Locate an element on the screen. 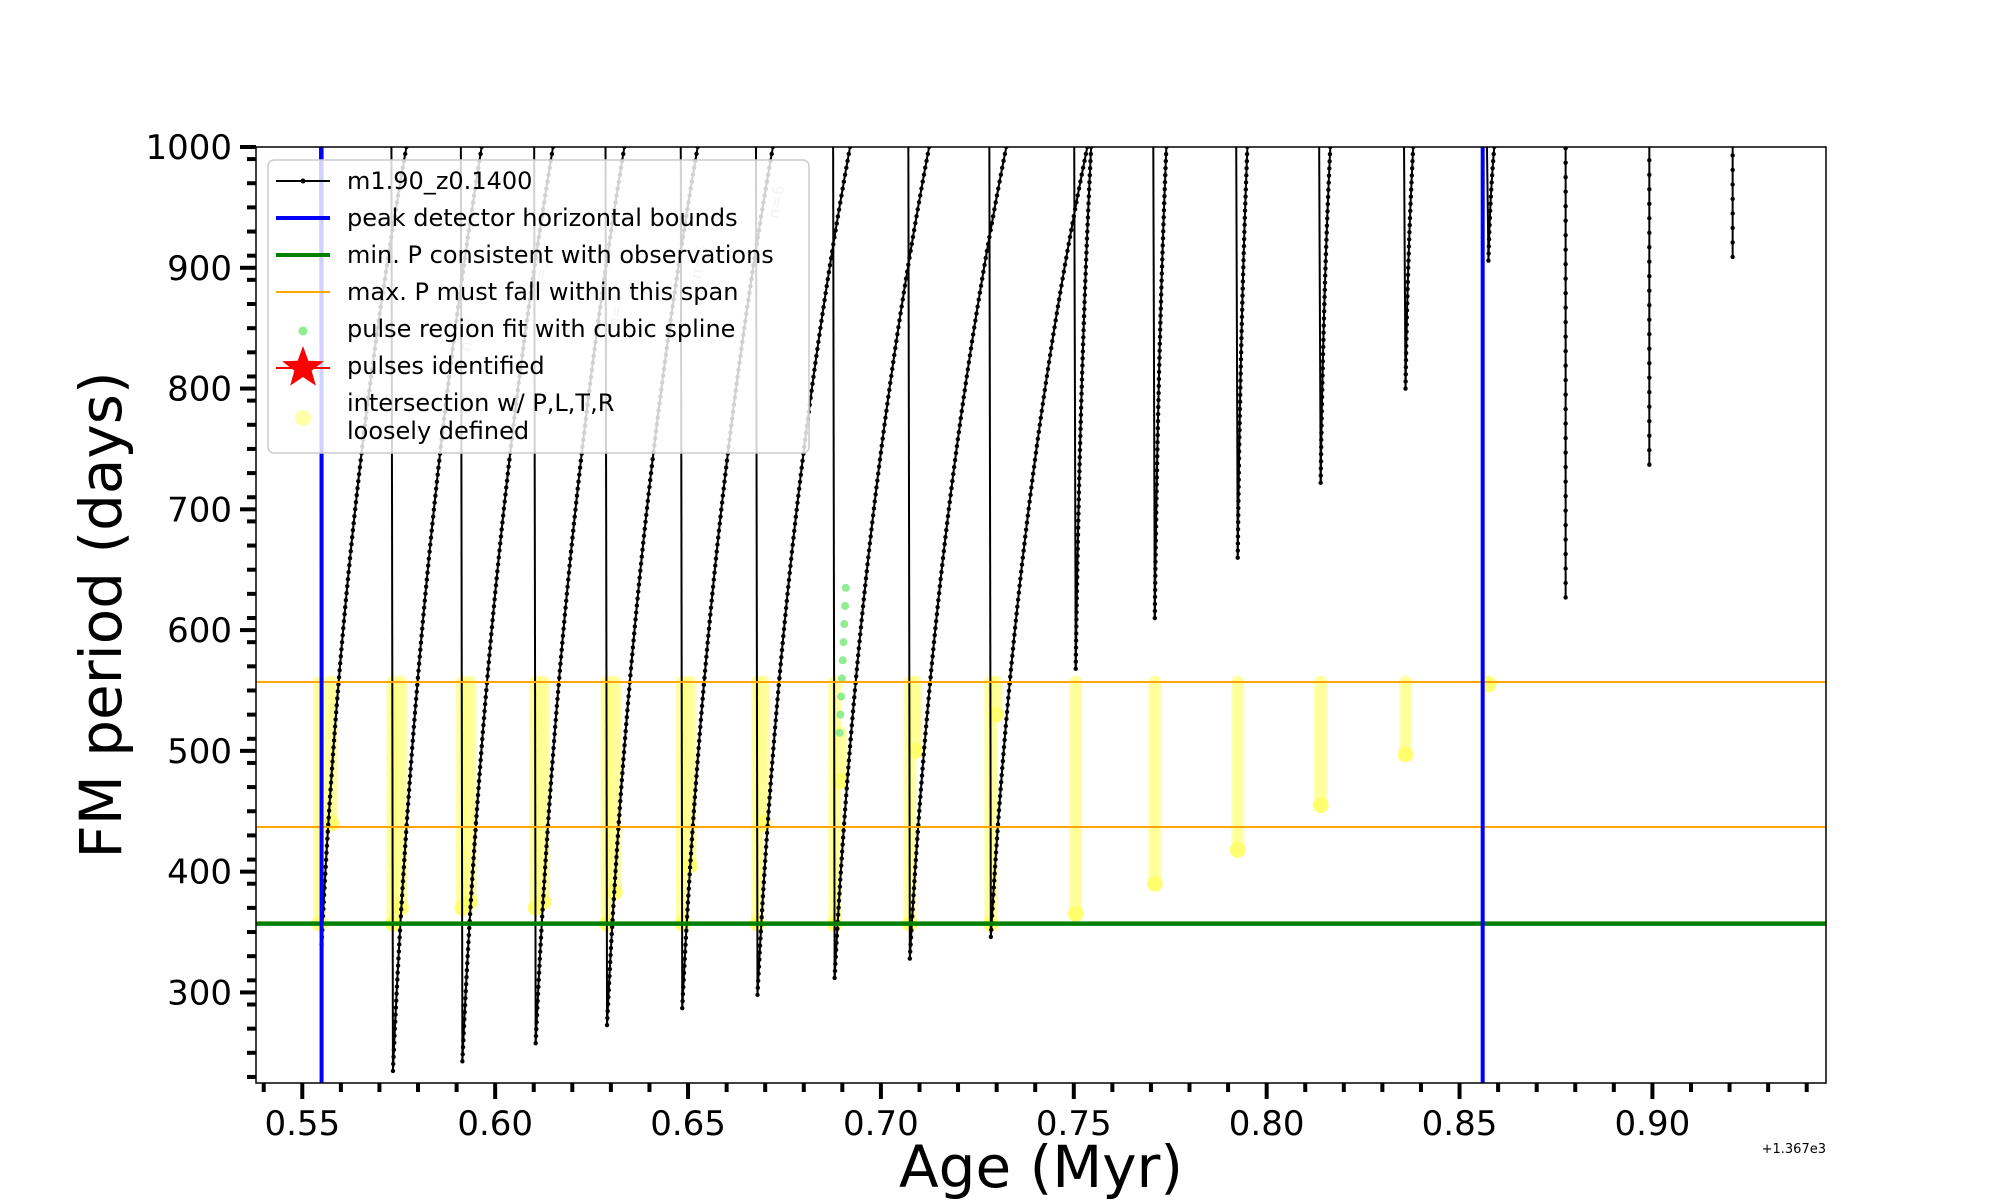  intersection-marker is located at coordinates (331, 823).